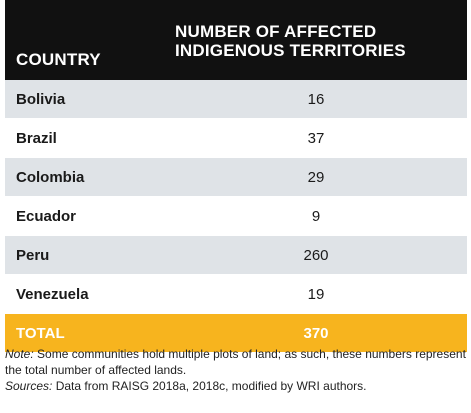 The height and width of the screenshot is (413, 471). What do you see at coordinates (85, 216) in the screenshot?
I see `country-cell: Ecuador` at bounding box center [85, 216].